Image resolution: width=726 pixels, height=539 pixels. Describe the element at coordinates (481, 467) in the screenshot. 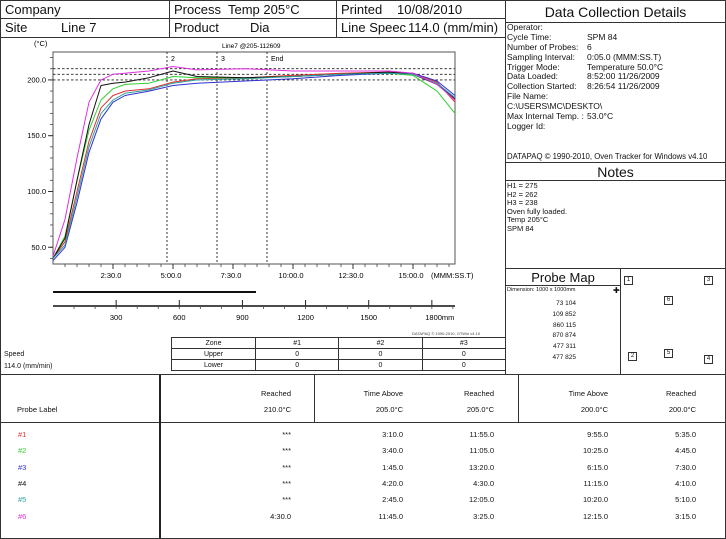

I see `result-value: 13:20.0` at that location.